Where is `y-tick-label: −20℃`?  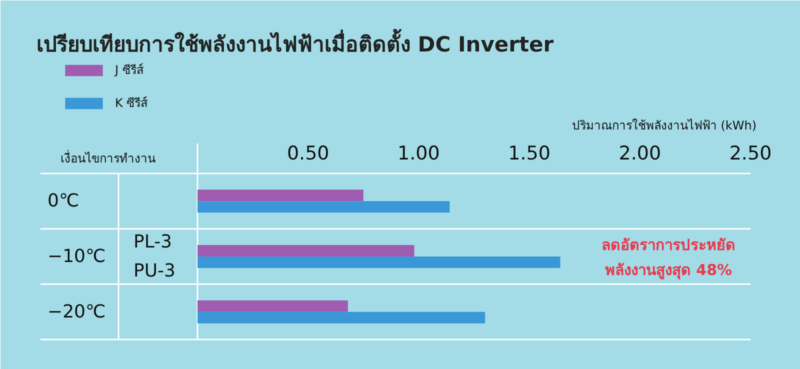
y-tick-label: −20℃ is located at coordinates (77, 311).